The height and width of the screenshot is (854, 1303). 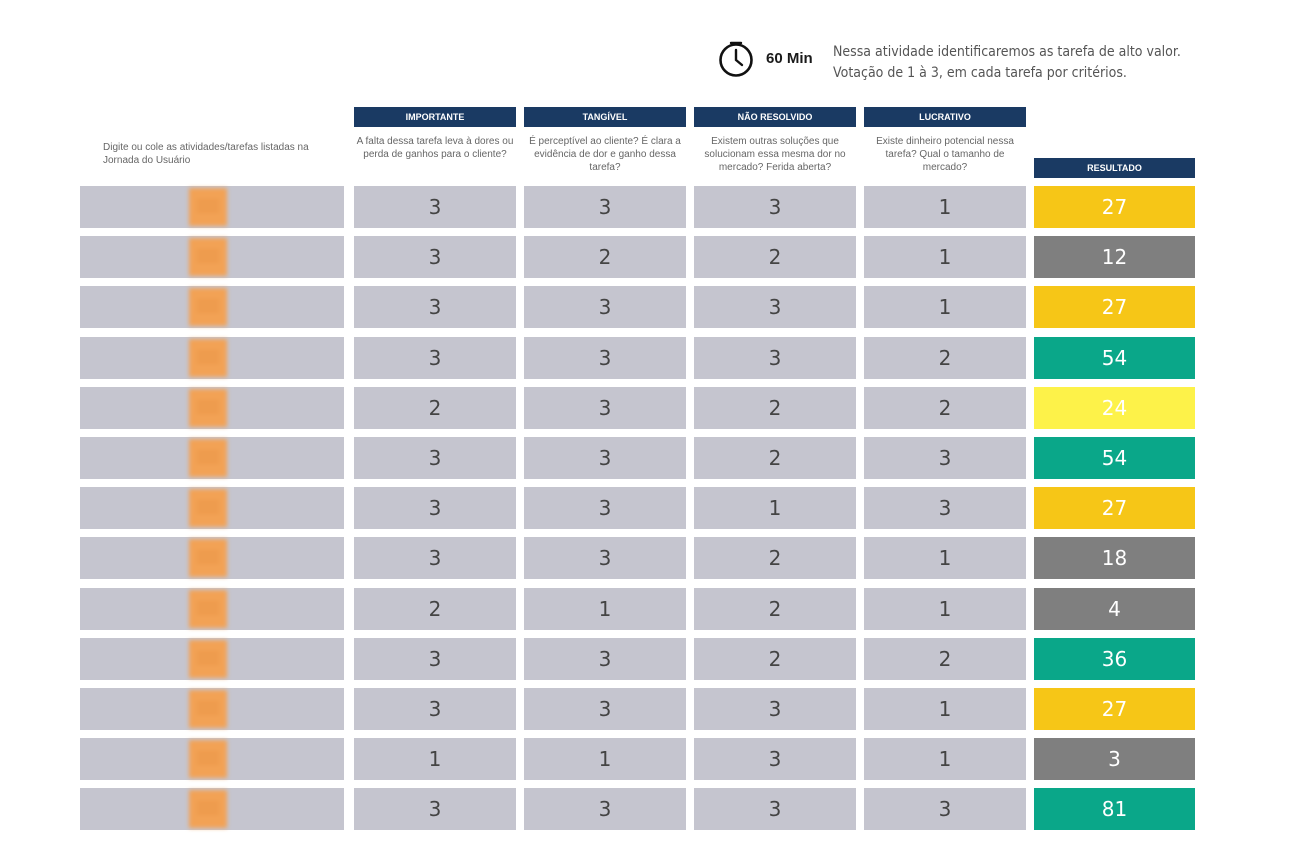 What do you see at coordinates (1114, 168) in the screenshot?
I see `result-header: RESULTADO` at bounding box center [1114, 168].